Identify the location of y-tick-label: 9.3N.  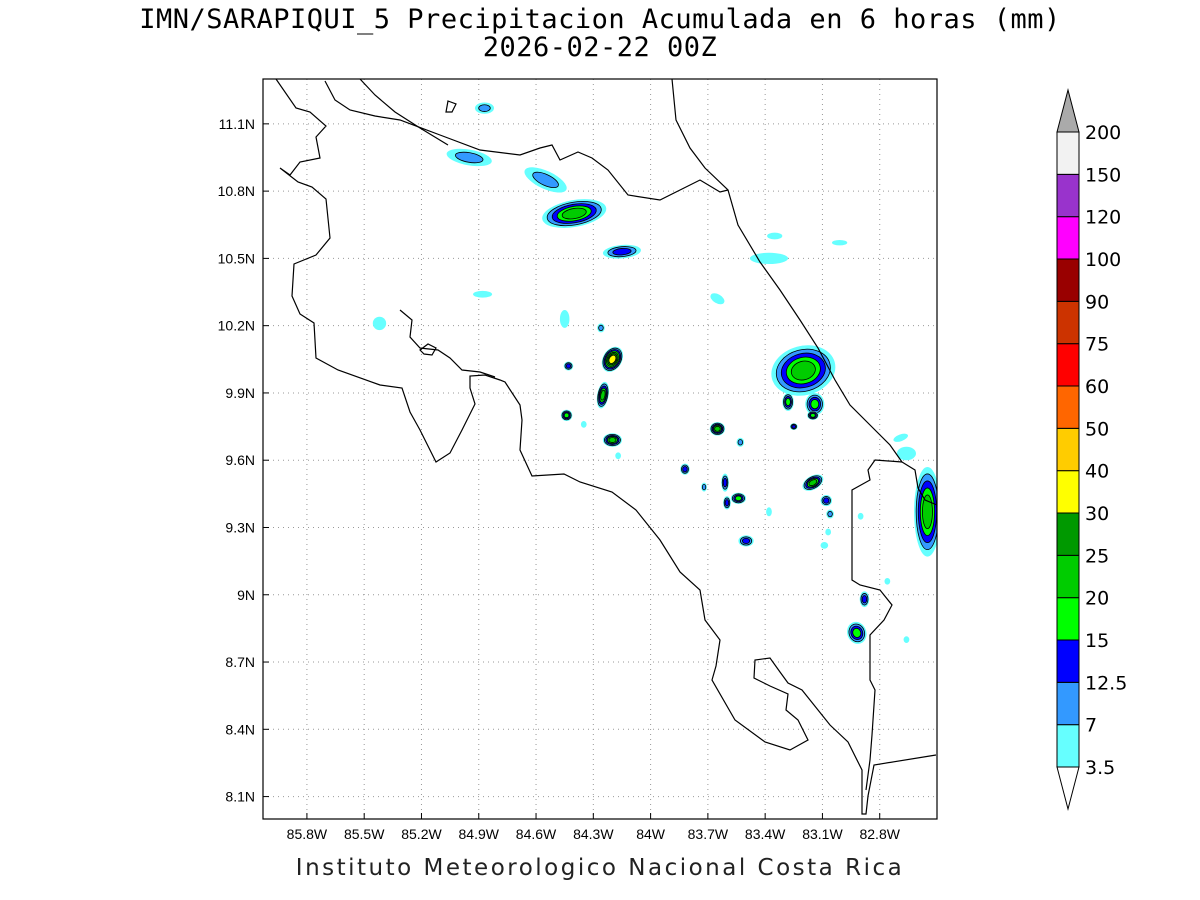
(240, 527).